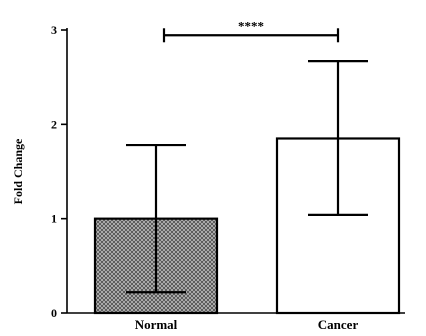 The height and width of the screenshot is (336, 426). I want to click on x-tick-label: Cancer, so click(338, 324).